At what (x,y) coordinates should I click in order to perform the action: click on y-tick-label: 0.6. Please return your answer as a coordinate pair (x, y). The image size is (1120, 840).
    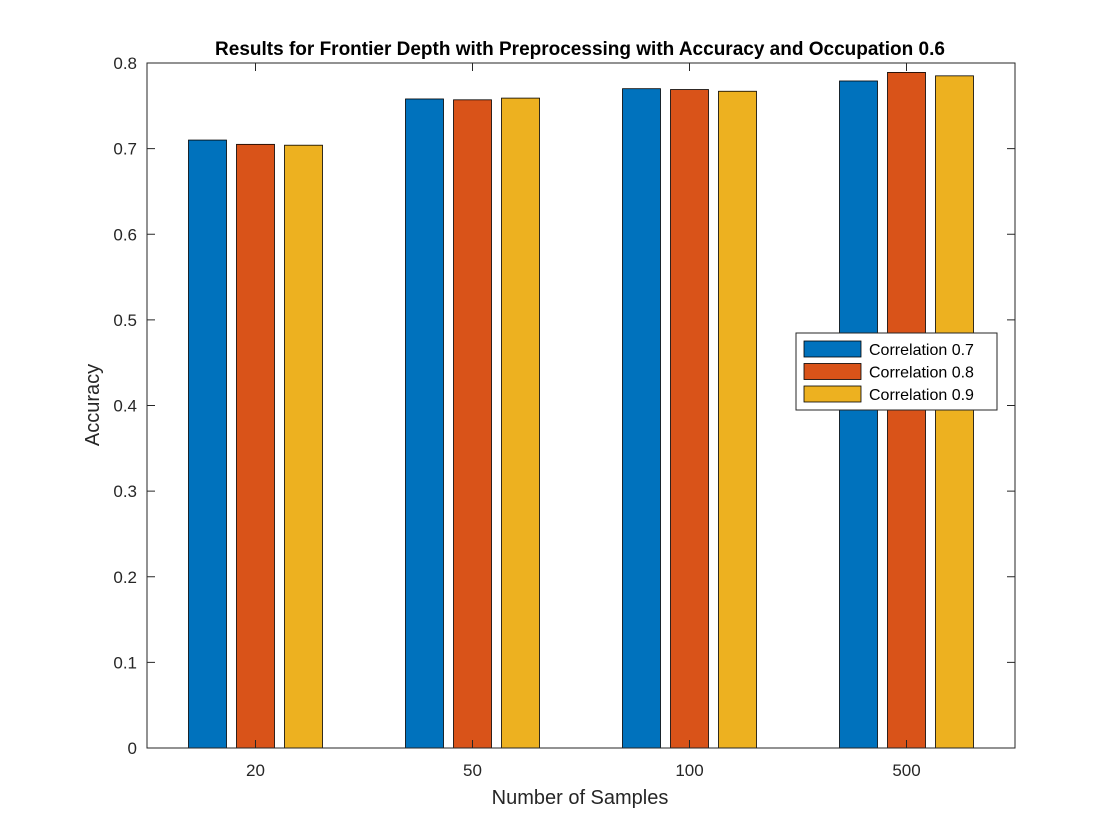
    Looking at the image, I should click on (125, 234).